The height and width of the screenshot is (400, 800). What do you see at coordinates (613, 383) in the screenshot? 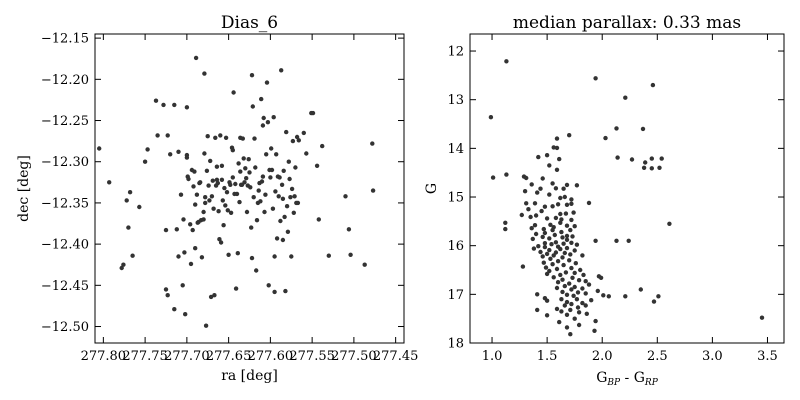
I see `right-xlabel-sub1: BP` at bounding box center [613, 383].